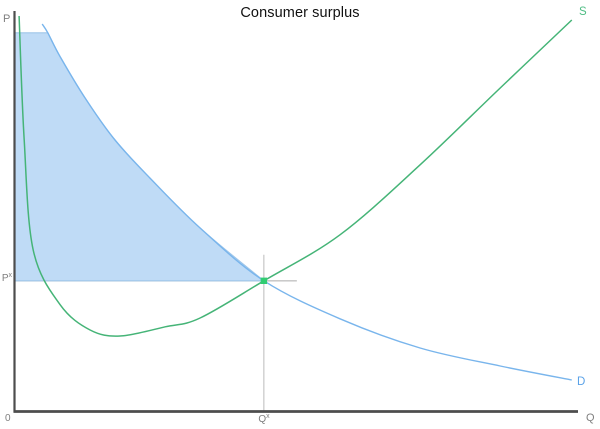 This screenshot has width=600, height=429. What do you see at coordinates (590, 418) in the screenshot?
I see `x-axis-label: Q` at bounding box center [590, 418].